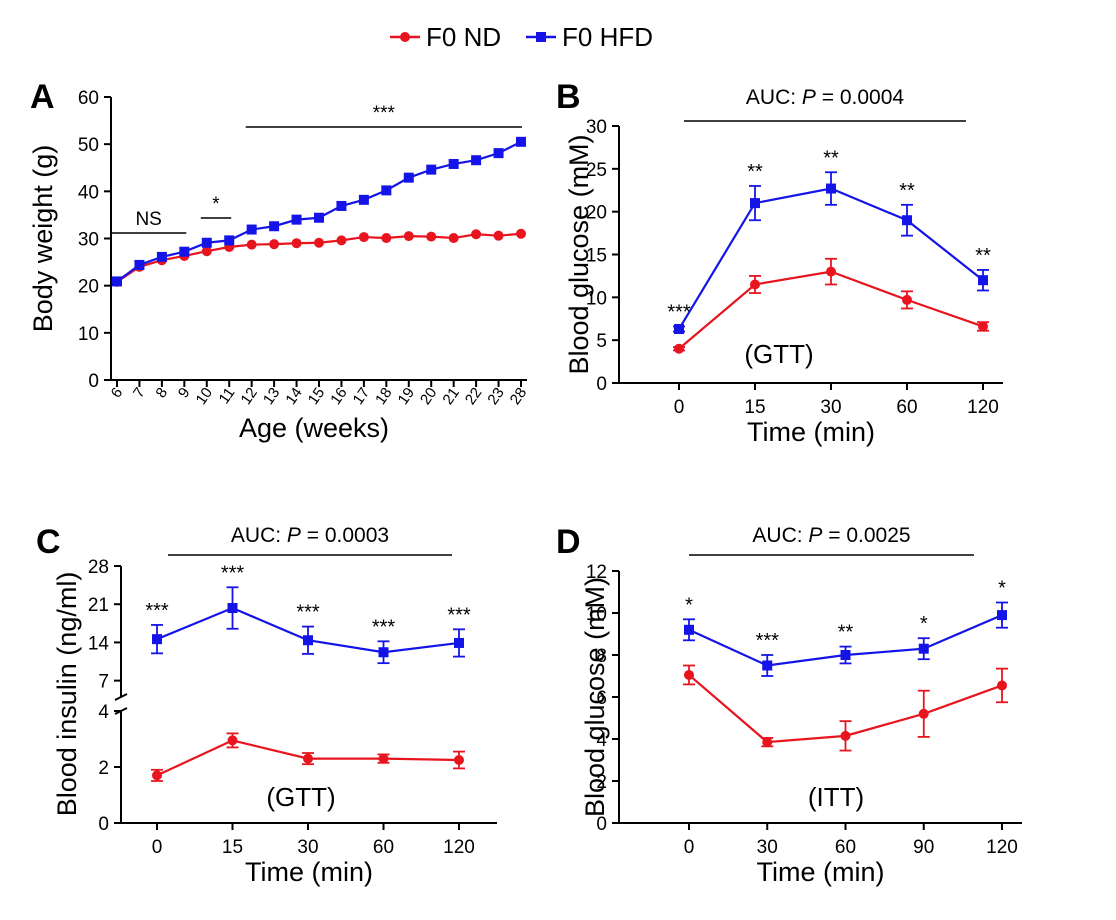 This screenshot has width=1116, height=920. What do you see at coordinates (568, 542) in the screenshot?
I see `panel-letter: D` at bounding box center [568, 542].